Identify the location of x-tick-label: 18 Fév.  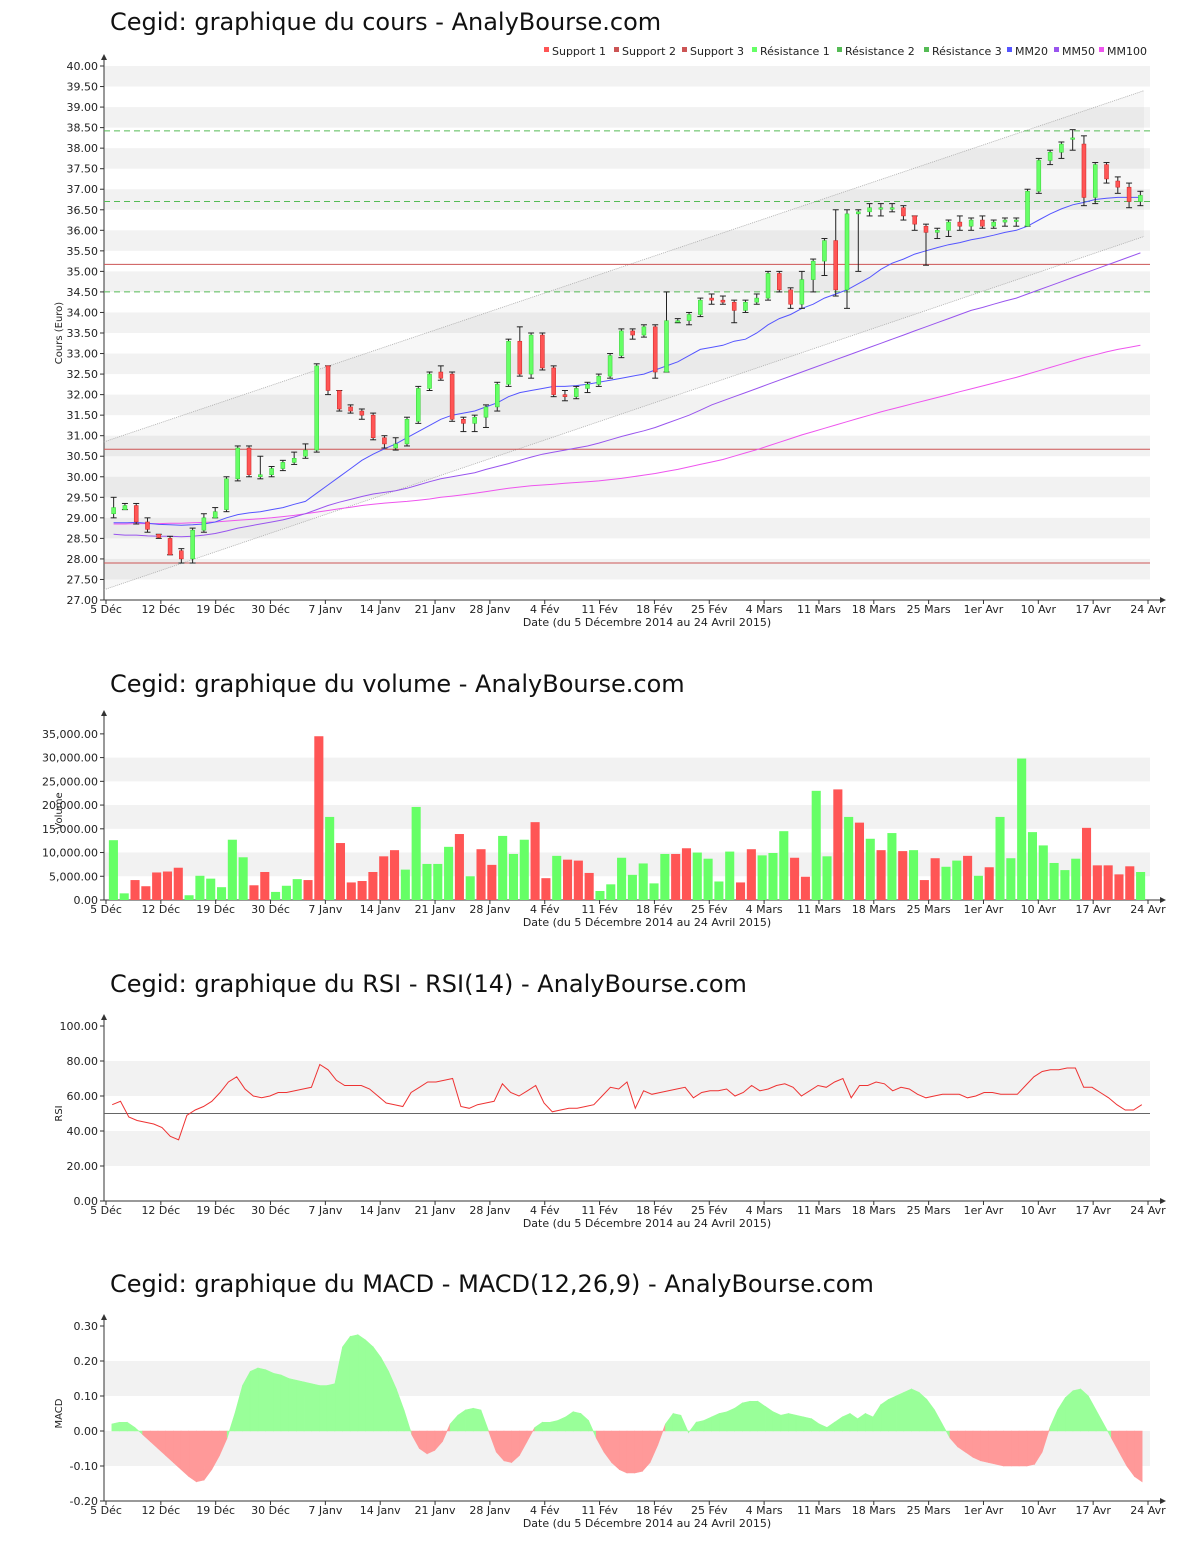
(654, 909).